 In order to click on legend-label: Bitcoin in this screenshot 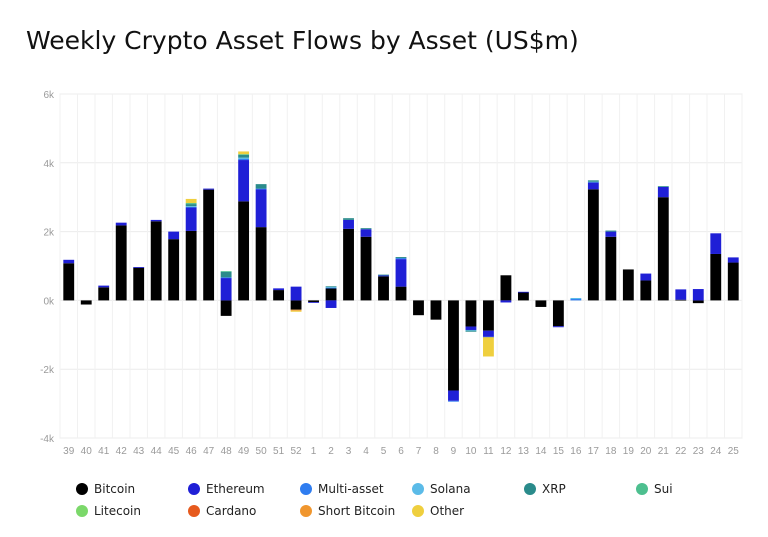, I will do `click(115, 489)`.